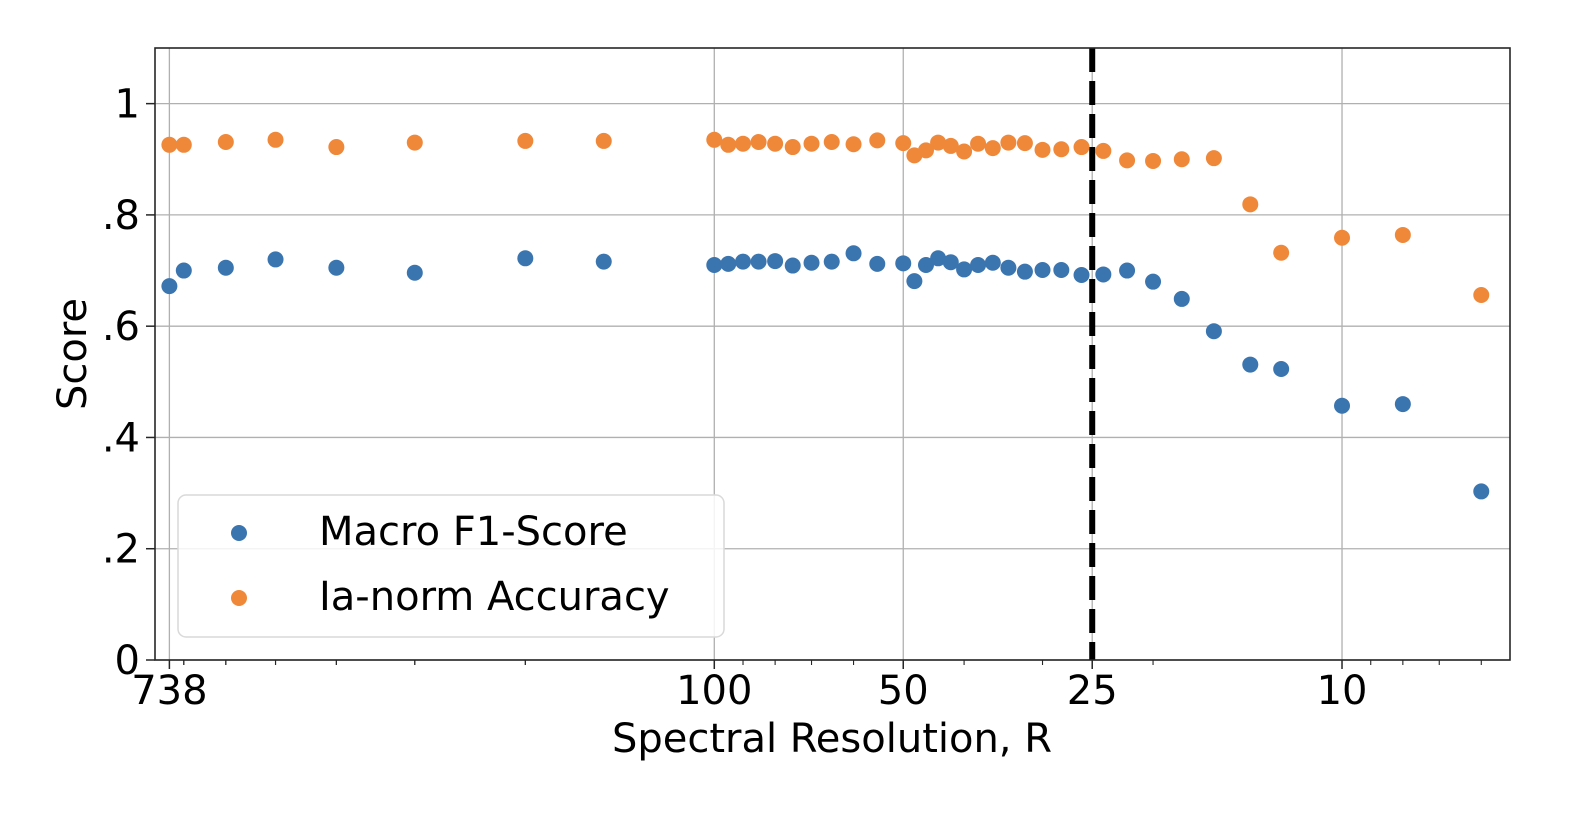  Describe the element at coordinates (239, 533) in the screenshot. I see `legend-marker-macro-f1` at that location.